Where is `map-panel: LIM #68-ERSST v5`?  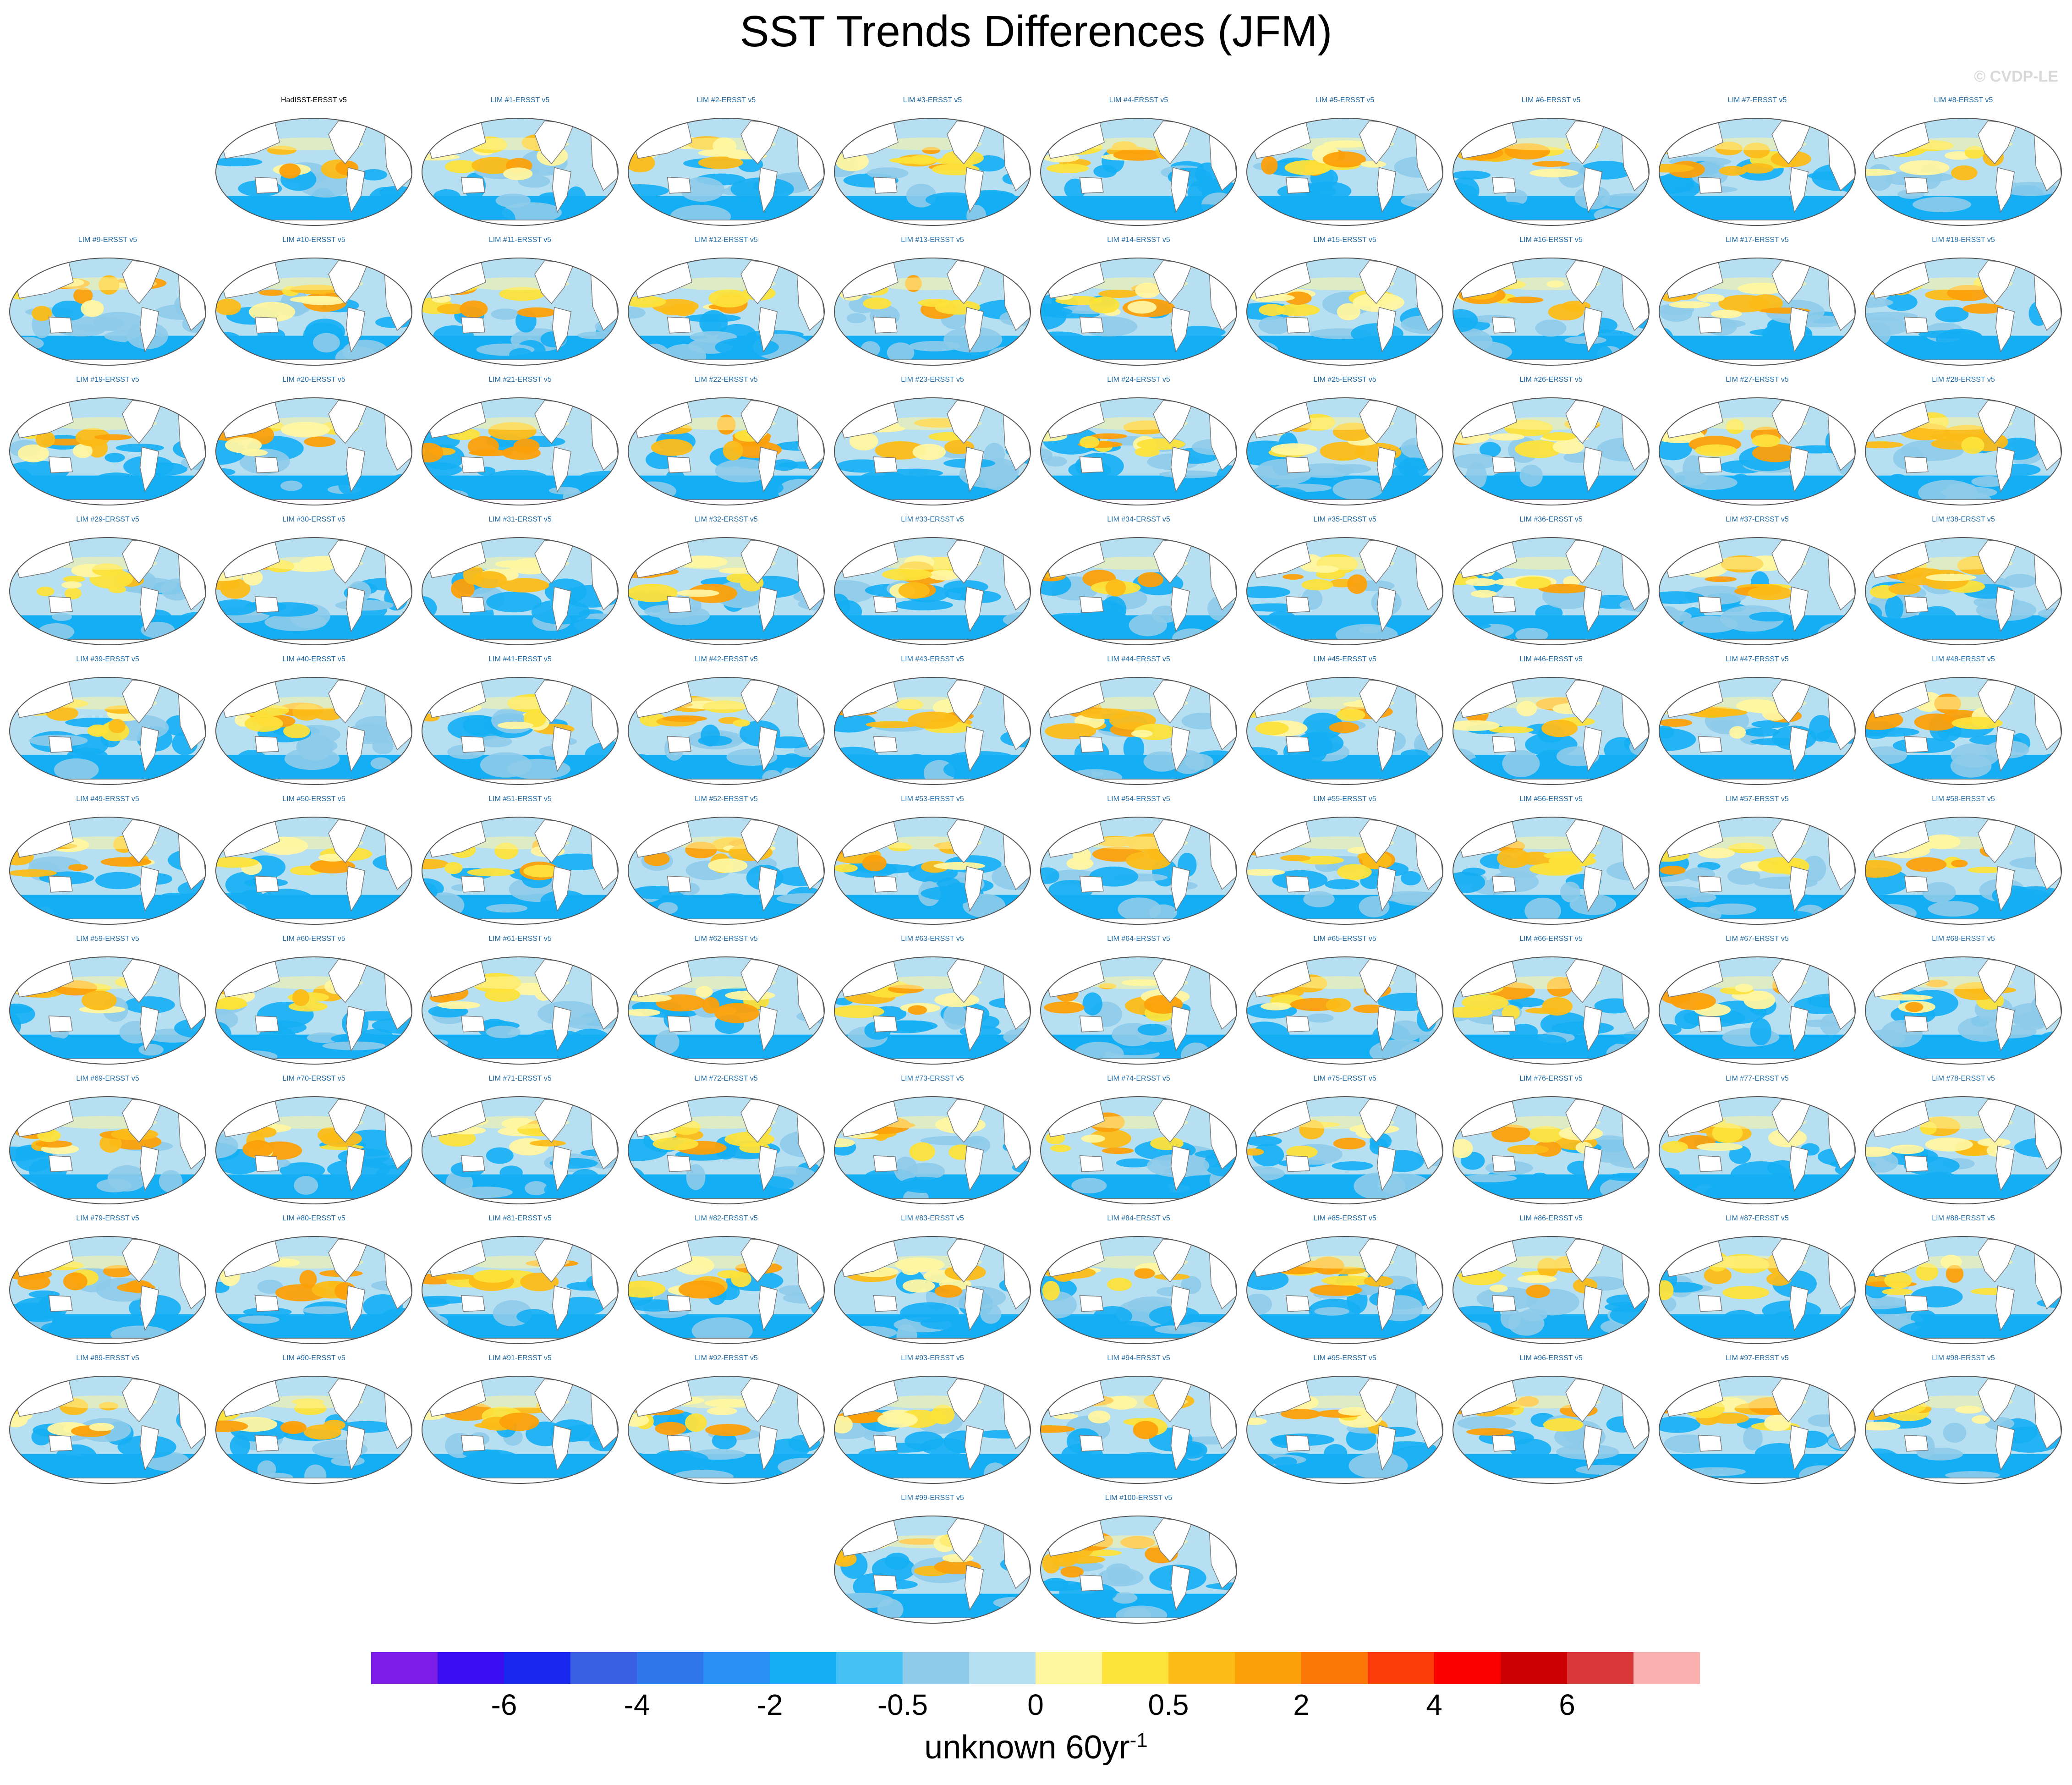
map-panel: LIM #68-ERSST v5 is located at coordinates (1963, 1002).